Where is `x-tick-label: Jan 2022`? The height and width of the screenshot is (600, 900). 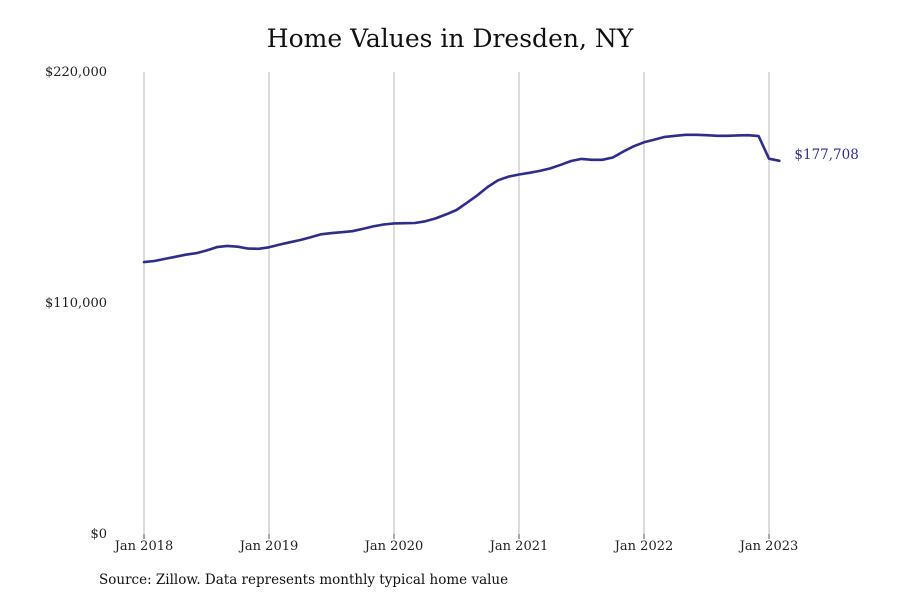 x-tick-label: Jan 2022 is located at coordinates (643, 546).